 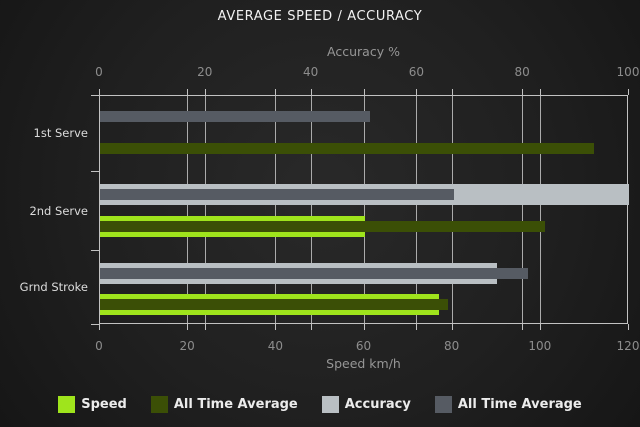 What do you see at coordinates (235, 116) in the screenshot?
I see `bar-accuracy-average-1st-serve` at bounding box center [235, 116].